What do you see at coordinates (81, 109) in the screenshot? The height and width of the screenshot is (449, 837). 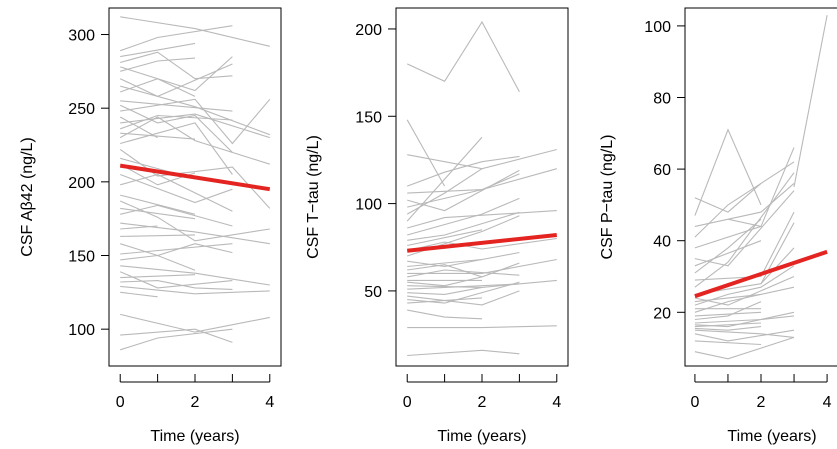 I see `y-tick-label: 250` at bounding box center [81, 109].